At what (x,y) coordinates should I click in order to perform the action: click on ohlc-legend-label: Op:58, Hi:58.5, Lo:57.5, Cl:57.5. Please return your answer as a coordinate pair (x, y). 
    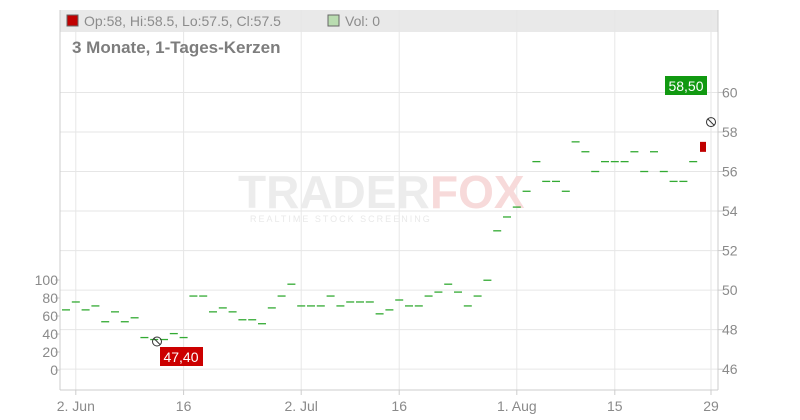
    Looking at the image, I should click on (182, 21).